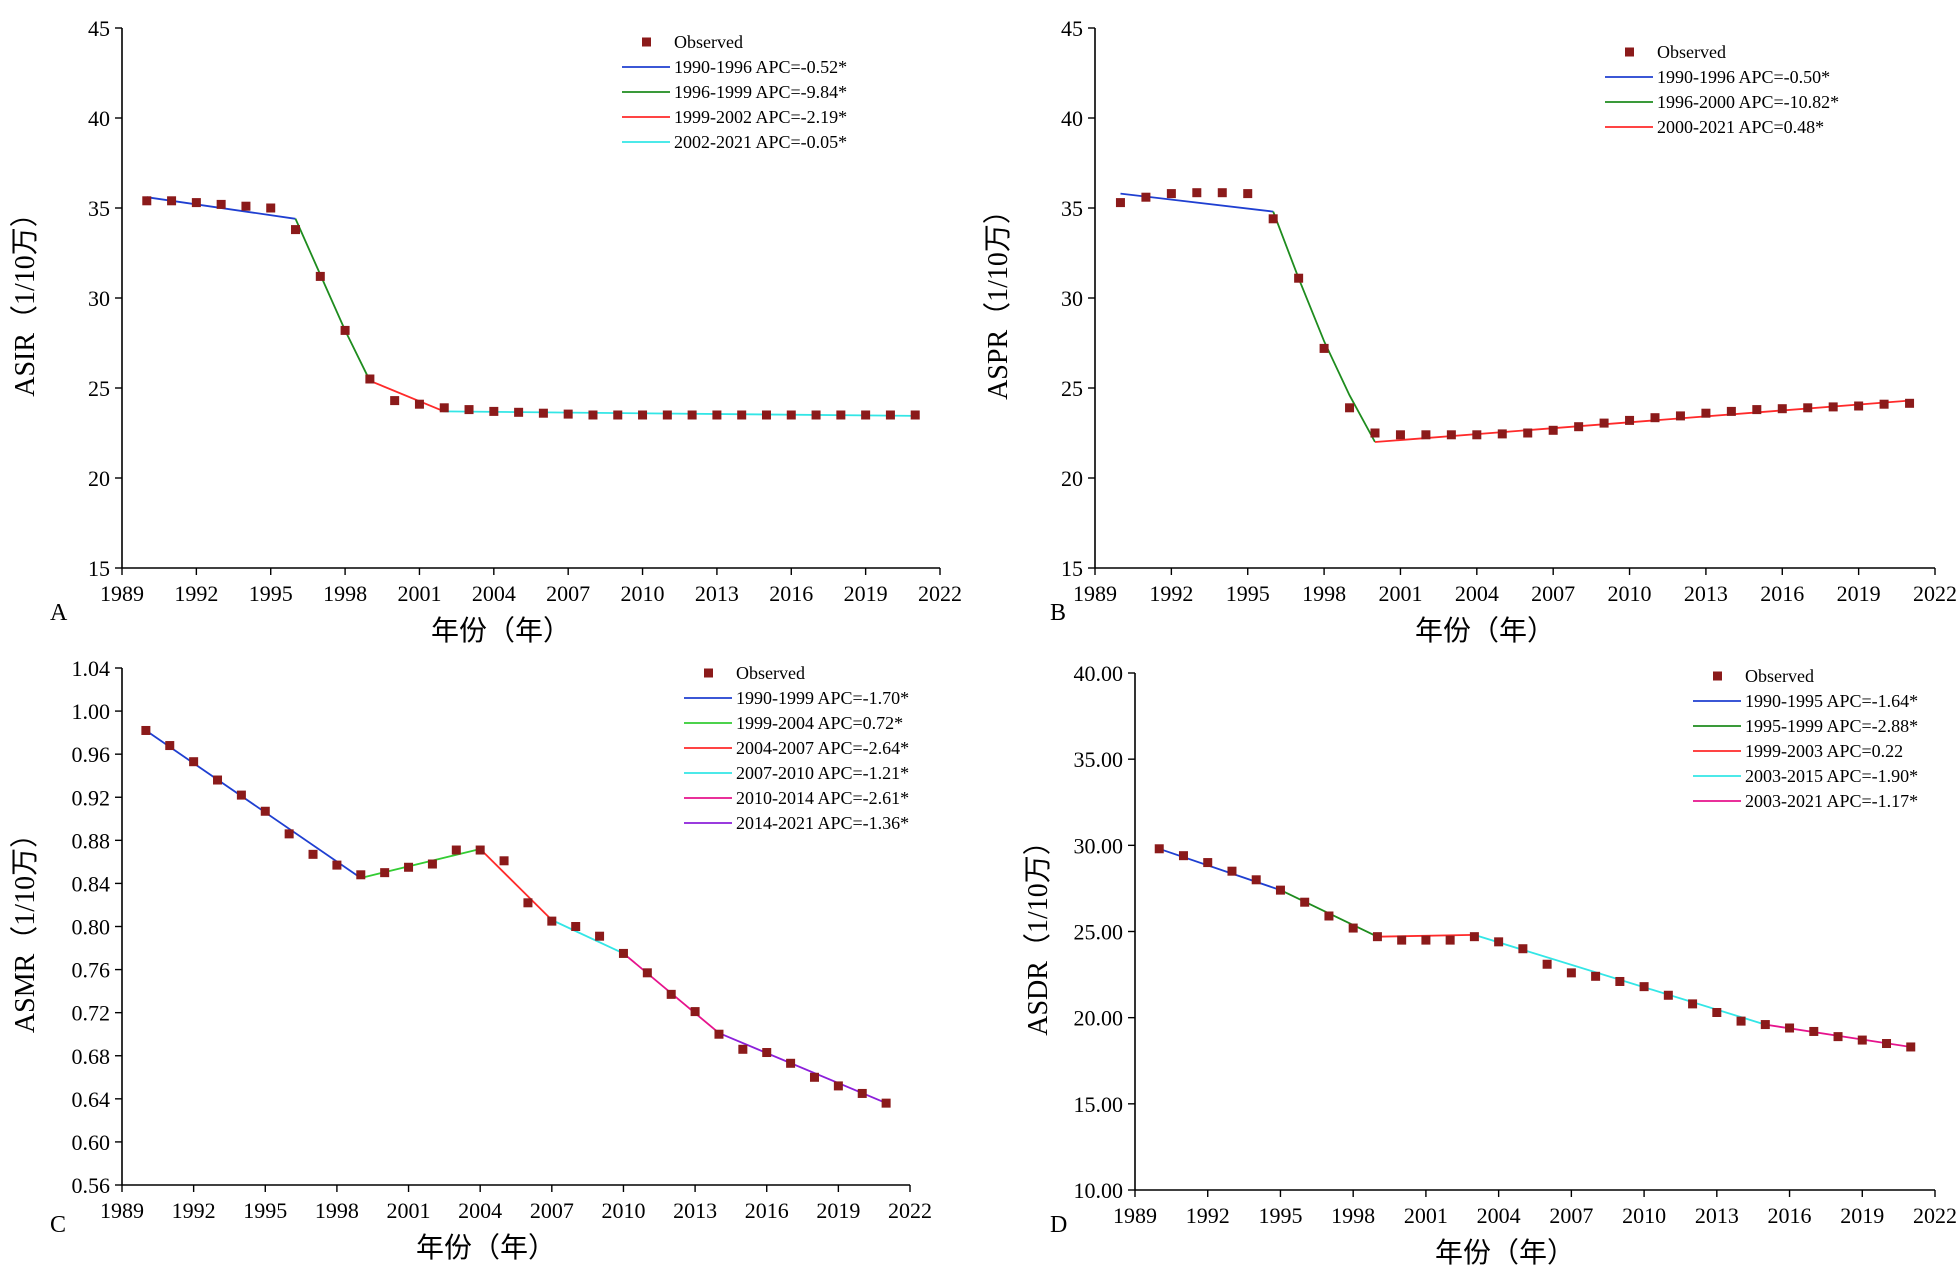 The width and height of the screenshot is (1957, 1267). What do you see at coordinates (1099, 673) in the screenshot?
I see `y-tick-label: 40.00` at bounding box center [1099, 673].